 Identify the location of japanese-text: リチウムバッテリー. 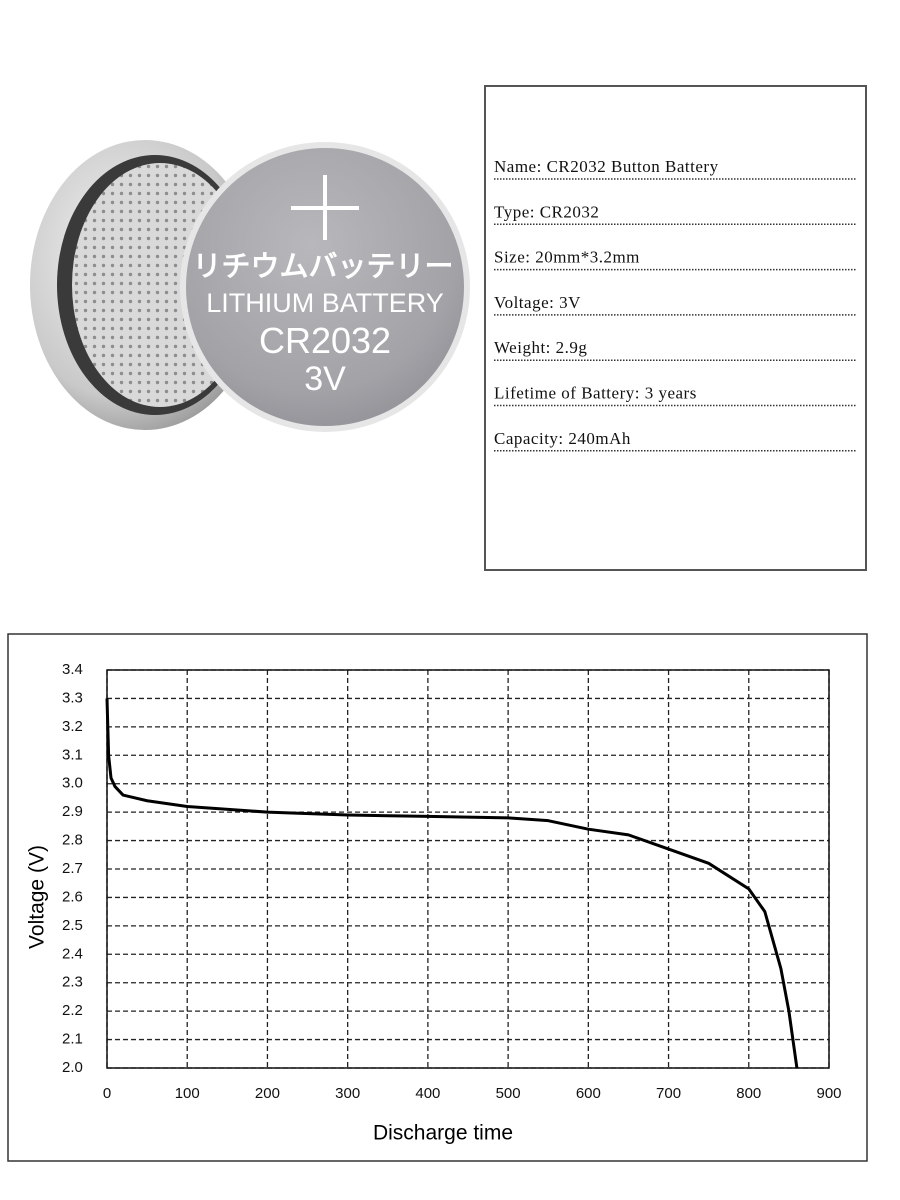
(322, 267).